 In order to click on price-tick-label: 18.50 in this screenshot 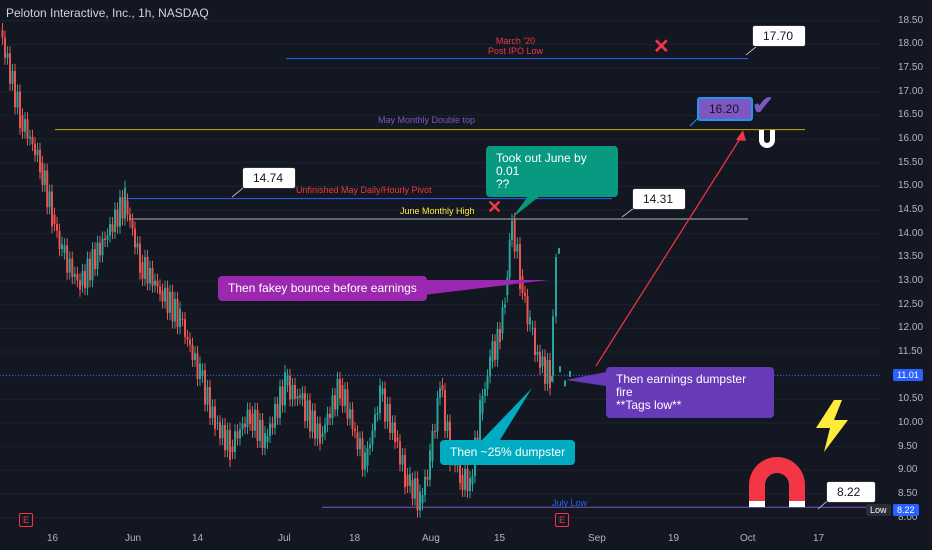, I will do `click(911, 20)`.